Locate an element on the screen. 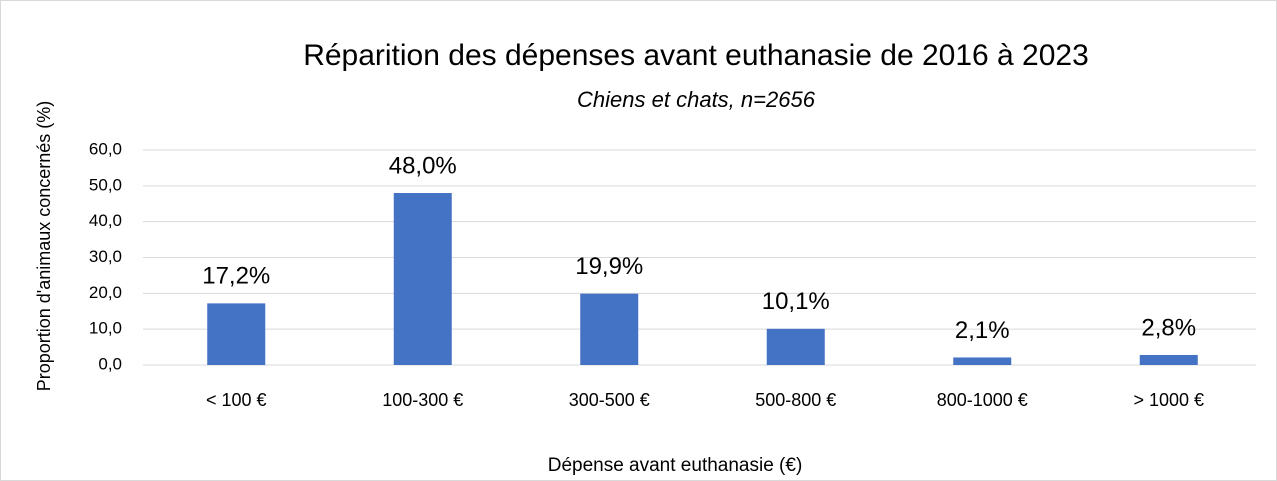  data-label: 19,9% is located at coordinates (609, 266).